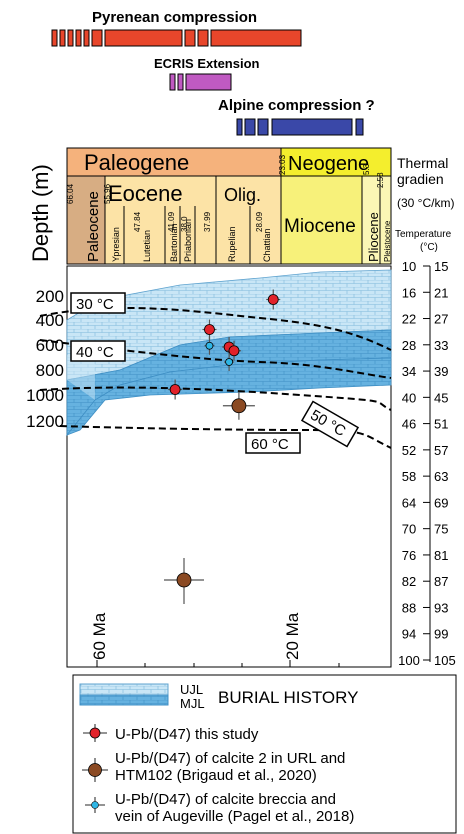 The height and width of the screenshot is (834, 464). I want to click on middle-scale-tick: 52, so click(409, 450).